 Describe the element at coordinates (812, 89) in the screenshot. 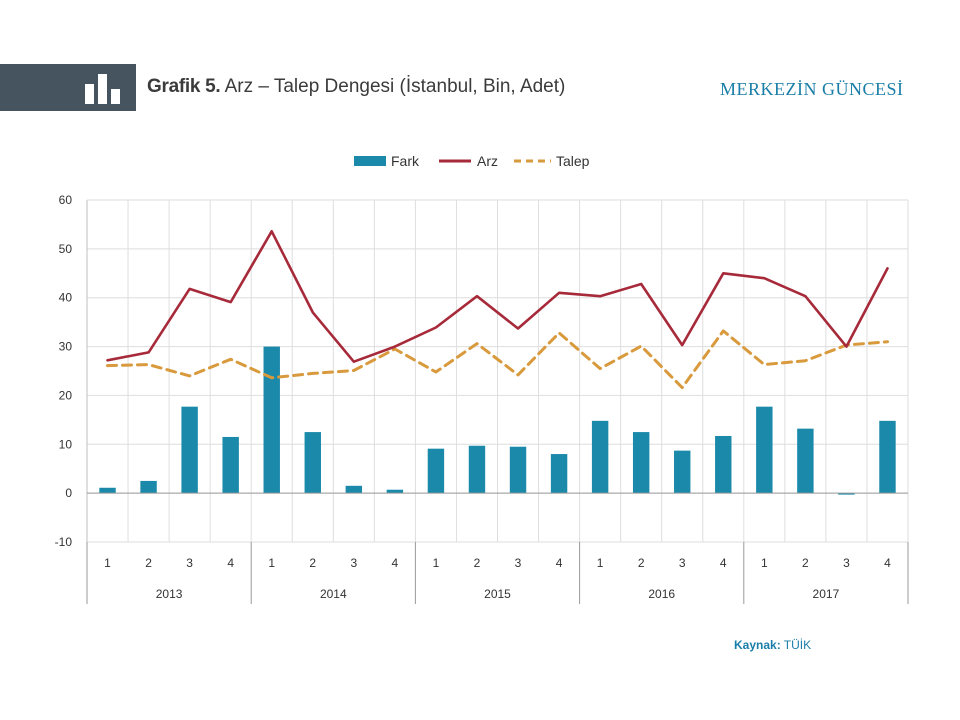

I see `brand-logo-text: MERKEZİN GÜNCESİ` at that location.